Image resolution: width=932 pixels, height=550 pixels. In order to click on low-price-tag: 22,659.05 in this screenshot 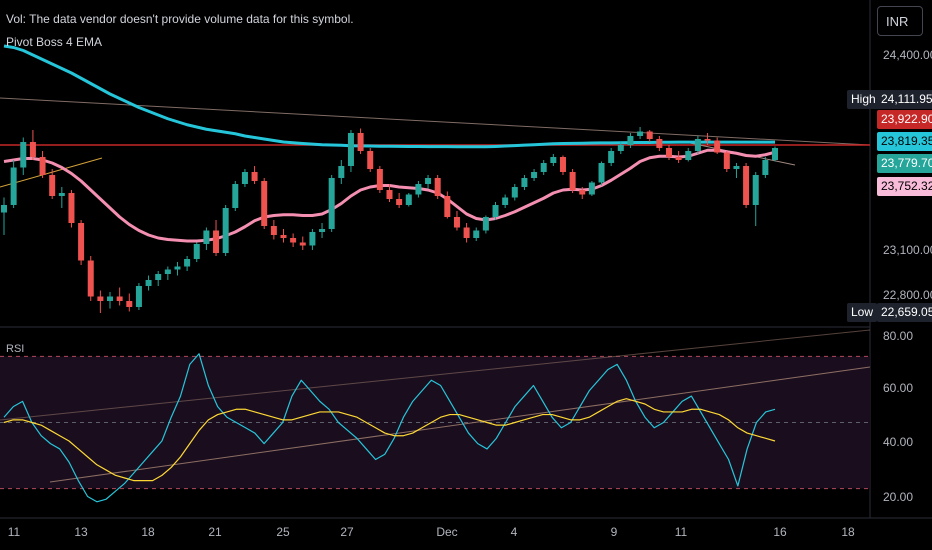, I will do `click(904, 312)`.